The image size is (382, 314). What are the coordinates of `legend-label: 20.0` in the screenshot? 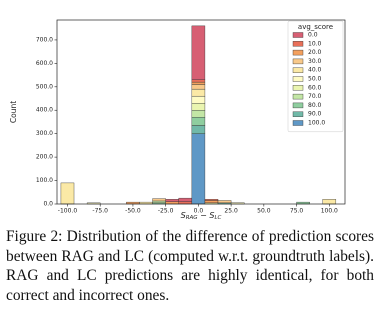 It's located at (315, 52).